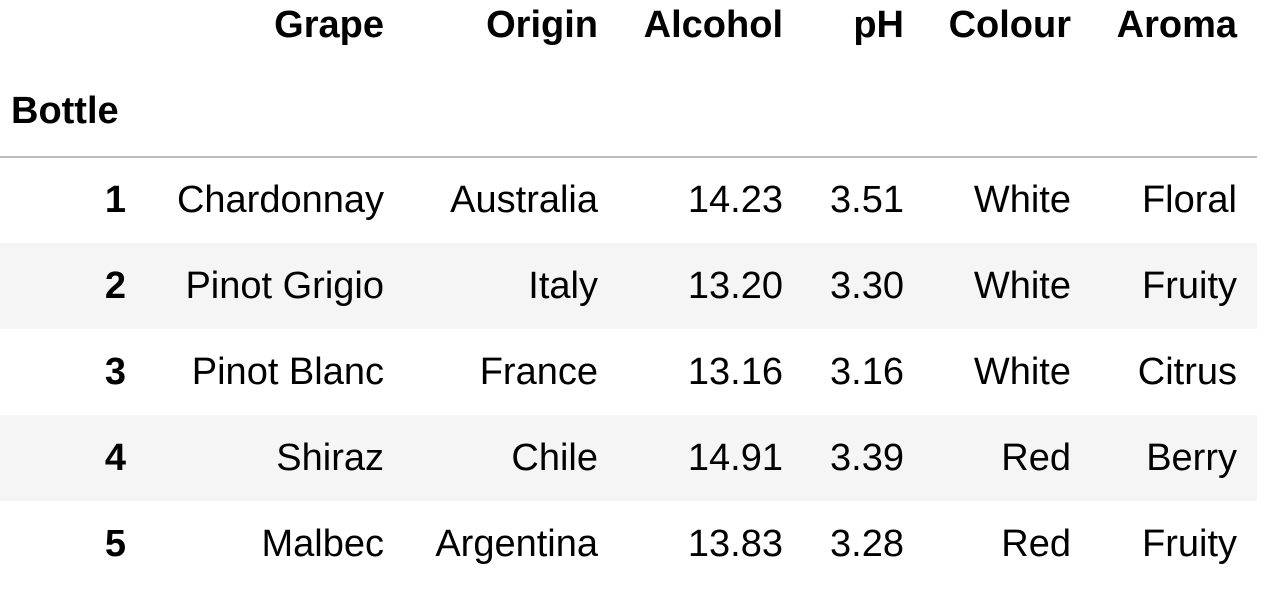 Image resolution: width=1264 pixels, height=616 pixels. Describe the element at coordinates (524, 200) in the screenshot. I see `cell-origin: Australia` at that location.